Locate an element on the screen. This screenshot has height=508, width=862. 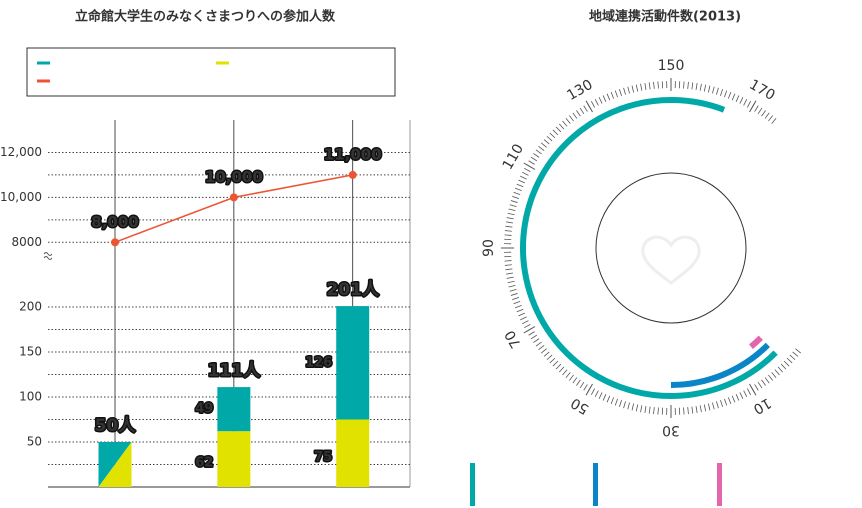
y-tick-label: 8000 is located at coordinates (26, 242).